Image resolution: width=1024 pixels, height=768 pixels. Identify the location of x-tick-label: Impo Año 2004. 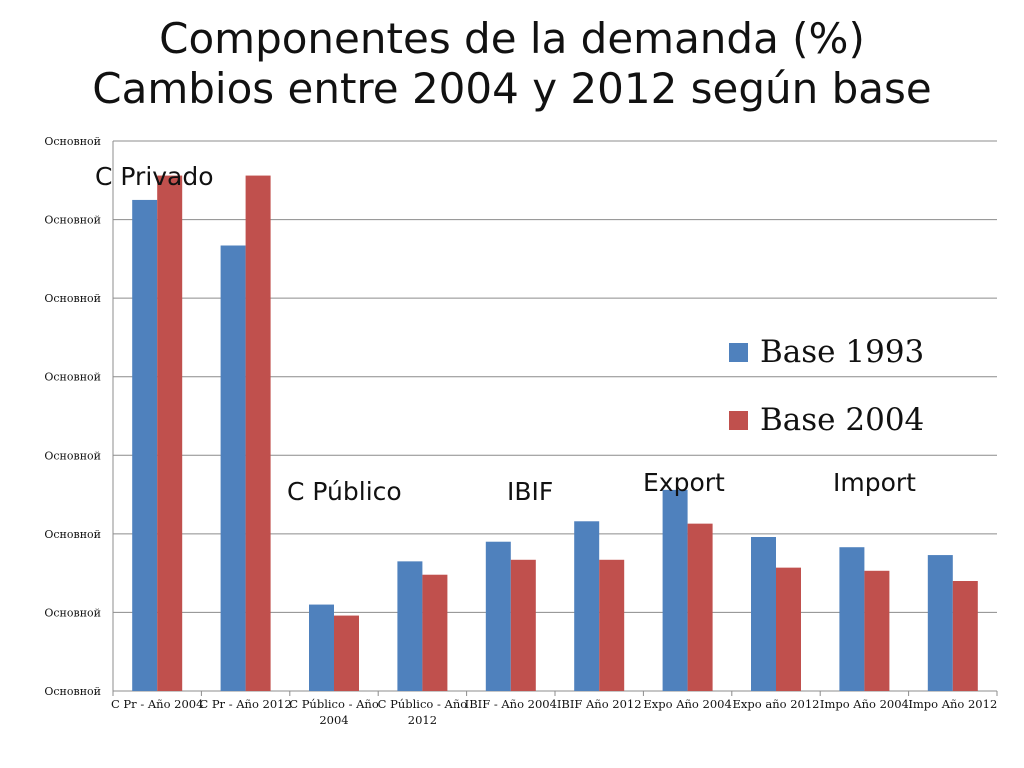
(864, 704).